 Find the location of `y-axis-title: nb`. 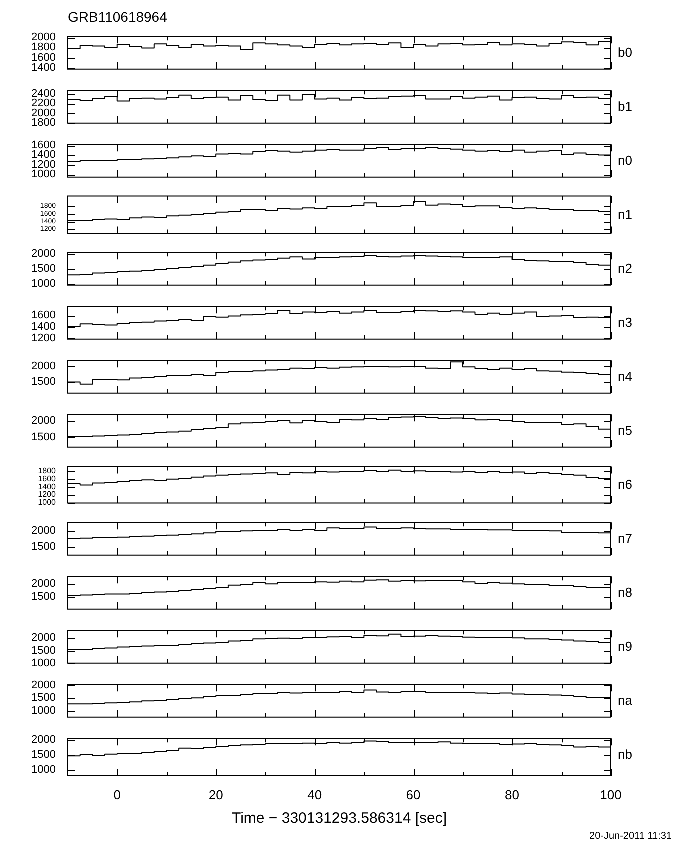

y-axis-title: nb is located at coordinates (625, 755).